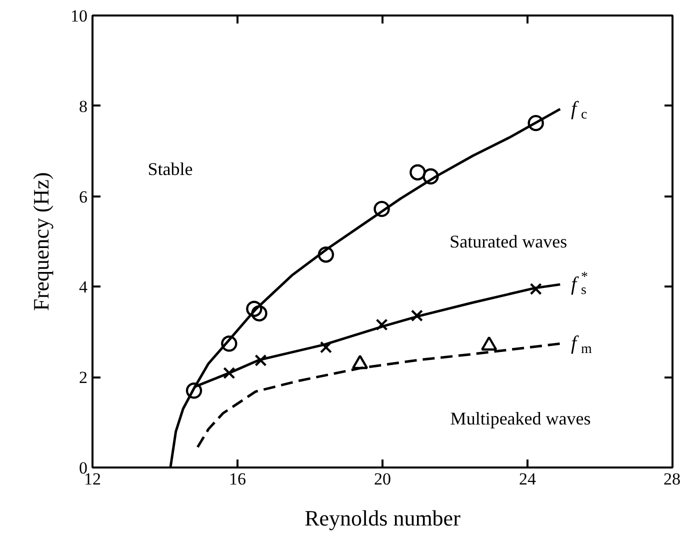  Describe the element at coordinates (83, 378) in the screenshot. I see `y-tick-label: 2` at that location.